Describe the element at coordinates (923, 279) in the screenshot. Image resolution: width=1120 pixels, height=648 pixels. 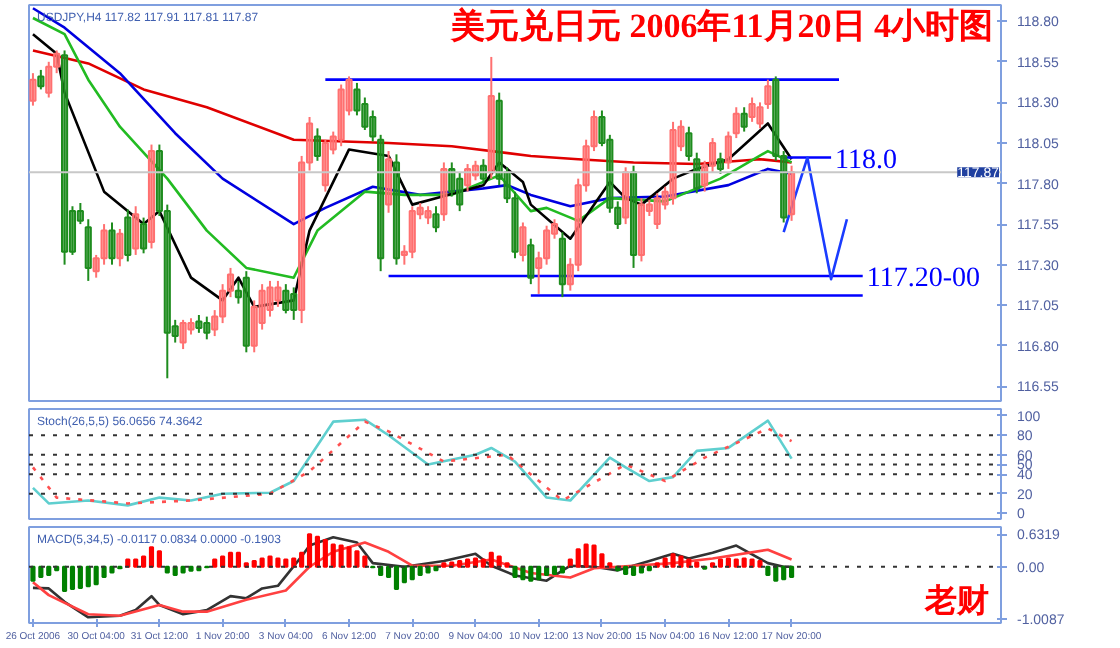
I see `series-label: 117.20-00` at that location.